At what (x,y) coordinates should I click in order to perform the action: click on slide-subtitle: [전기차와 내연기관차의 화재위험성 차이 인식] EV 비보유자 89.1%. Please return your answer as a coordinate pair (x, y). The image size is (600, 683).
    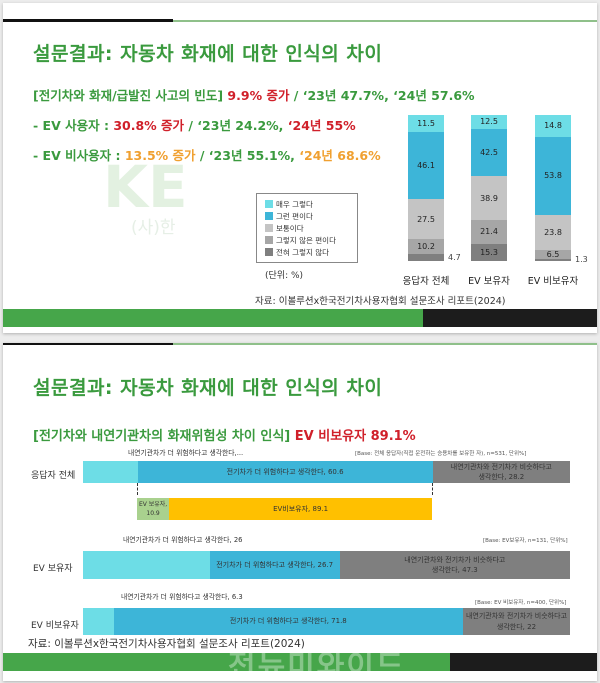
    Looking at the image, I should click on (224, 436).